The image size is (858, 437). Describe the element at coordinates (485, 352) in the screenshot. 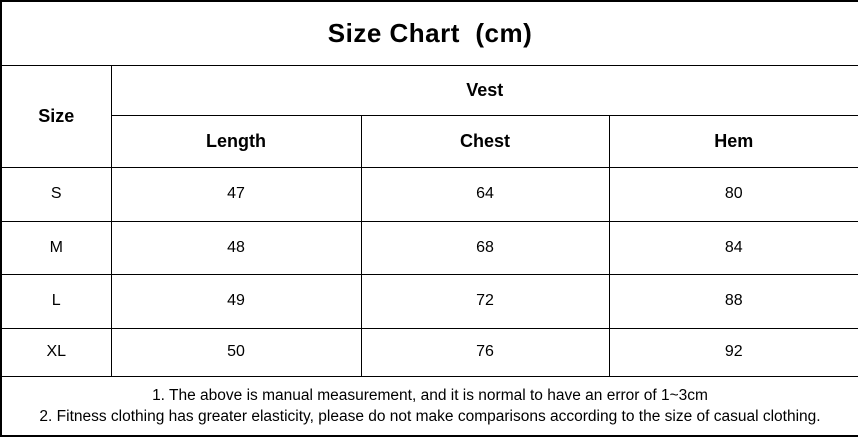

I see `chest-value: 76` at that location.